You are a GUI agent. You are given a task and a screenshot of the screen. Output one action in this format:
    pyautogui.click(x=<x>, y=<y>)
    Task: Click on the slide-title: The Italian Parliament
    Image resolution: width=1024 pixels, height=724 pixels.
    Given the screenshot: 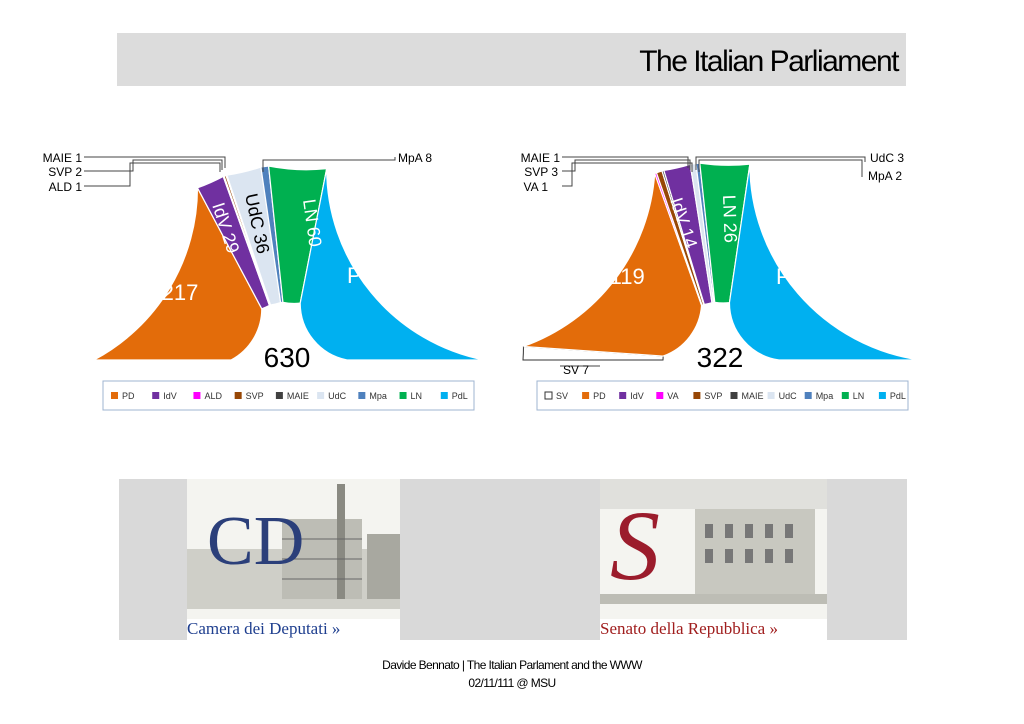 What is the action you would take?
    pyautogui.click(x=769, y=61)
    